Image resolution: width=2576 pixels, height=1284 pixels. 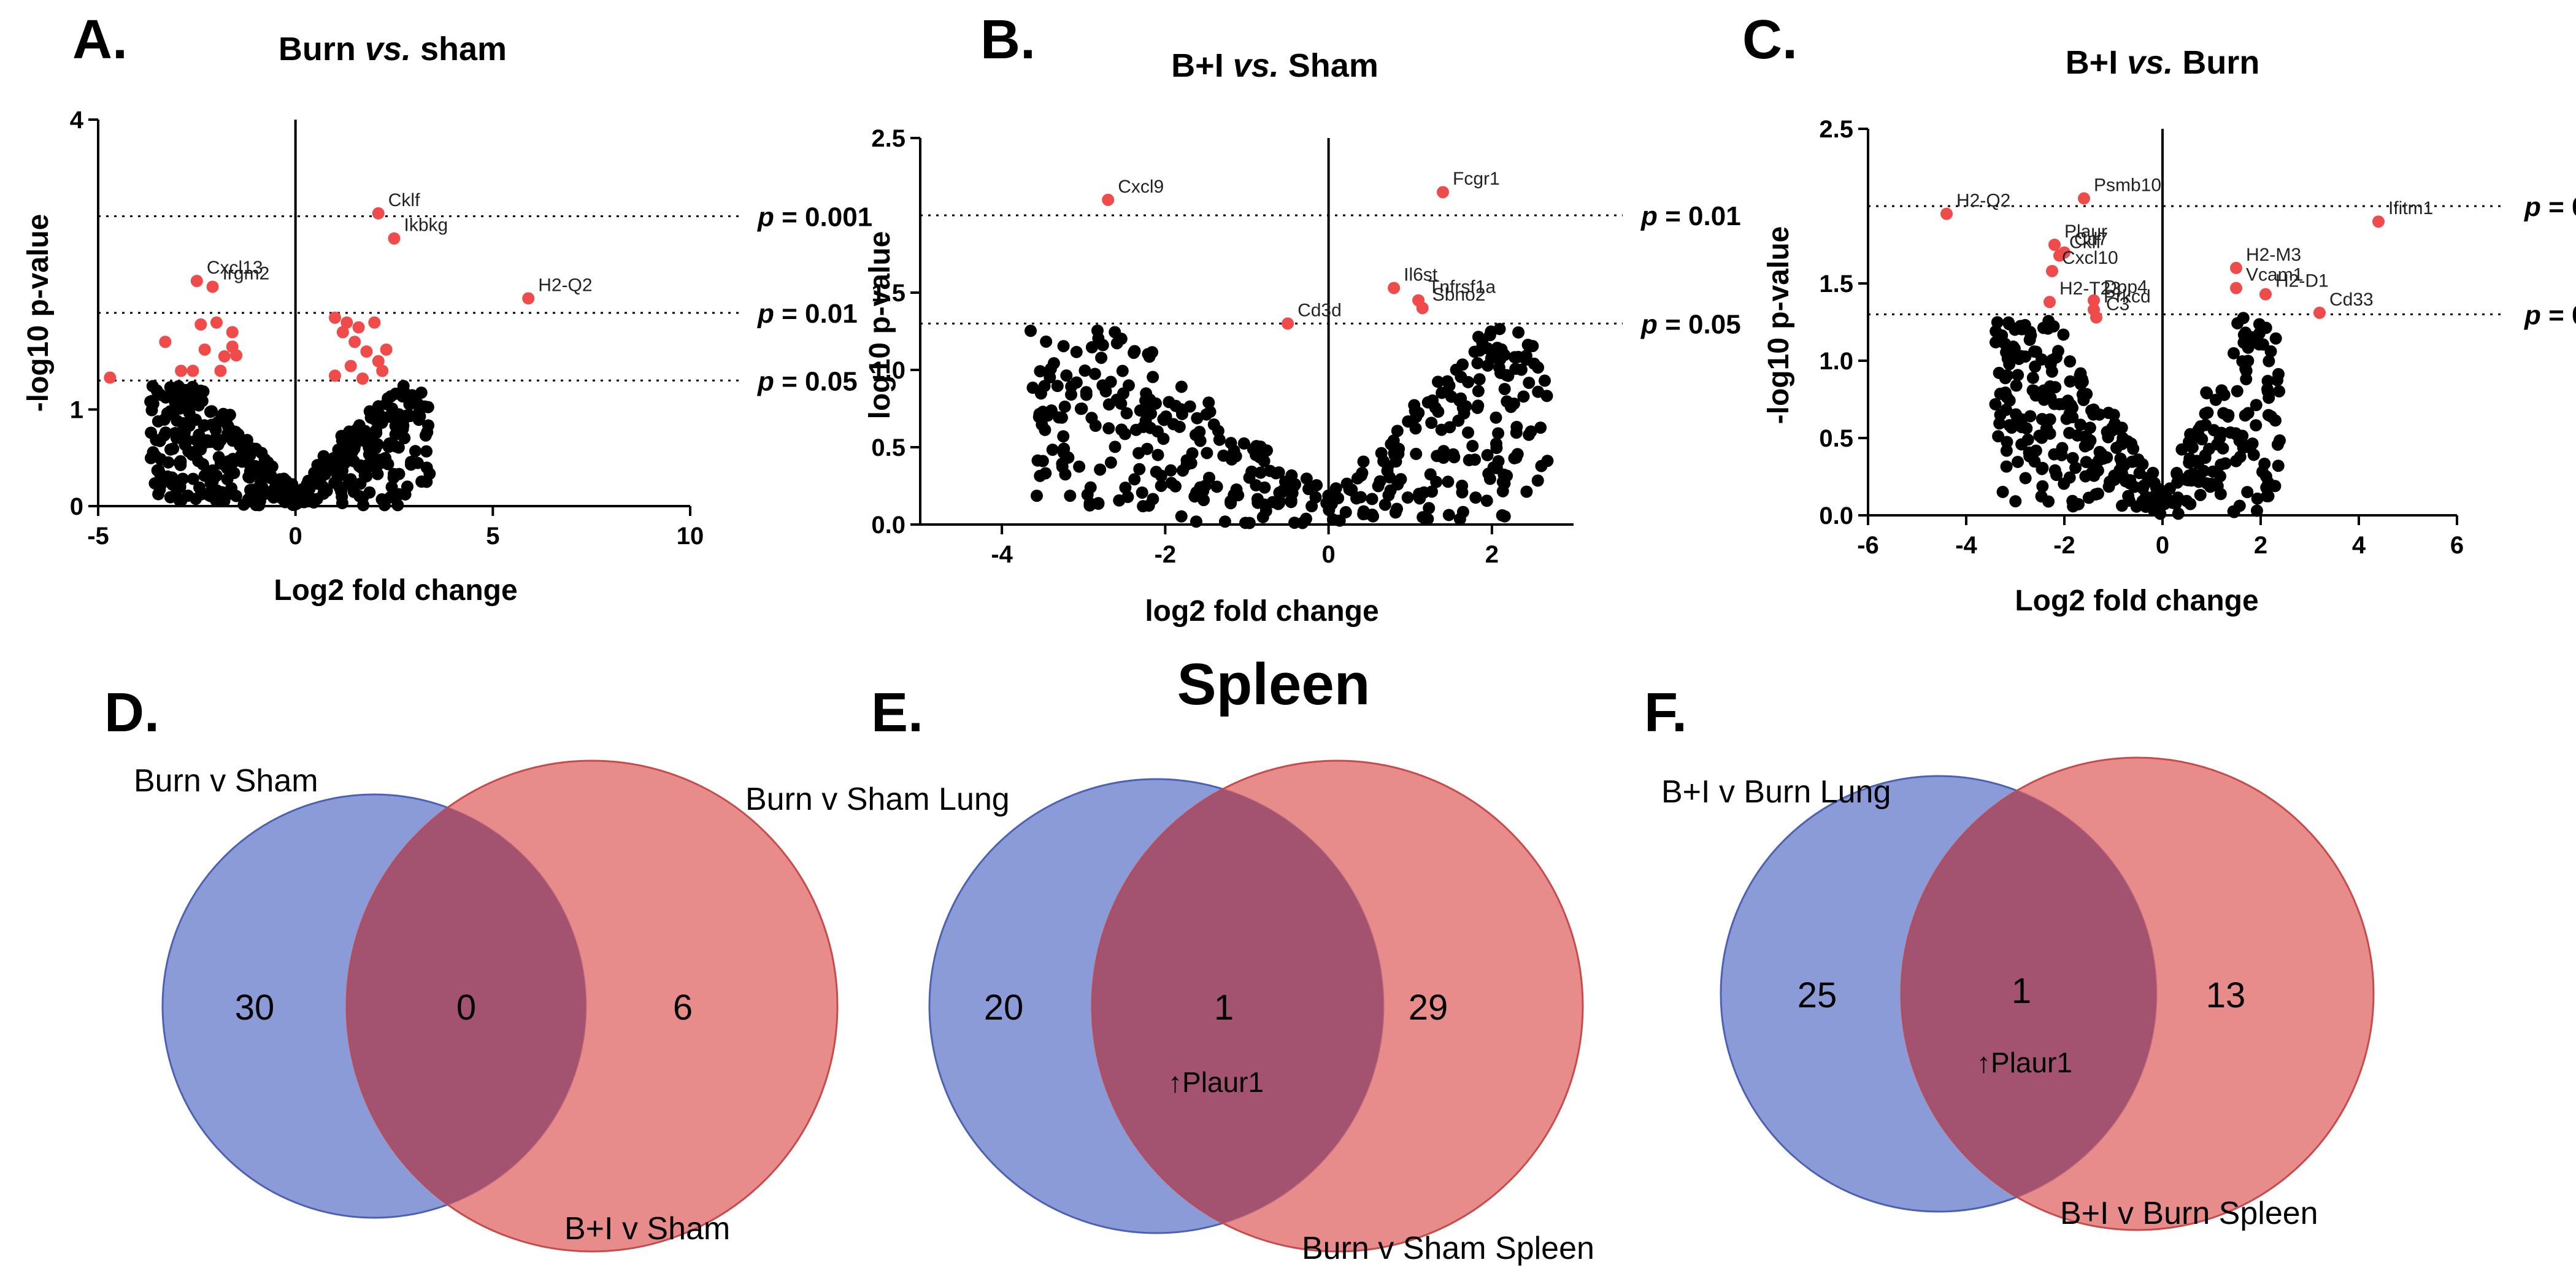 What do you see at coordinates (808, 314) in the screenshot?
I see `threshold-label: p = 0.01` at bounding box center [808, 314].